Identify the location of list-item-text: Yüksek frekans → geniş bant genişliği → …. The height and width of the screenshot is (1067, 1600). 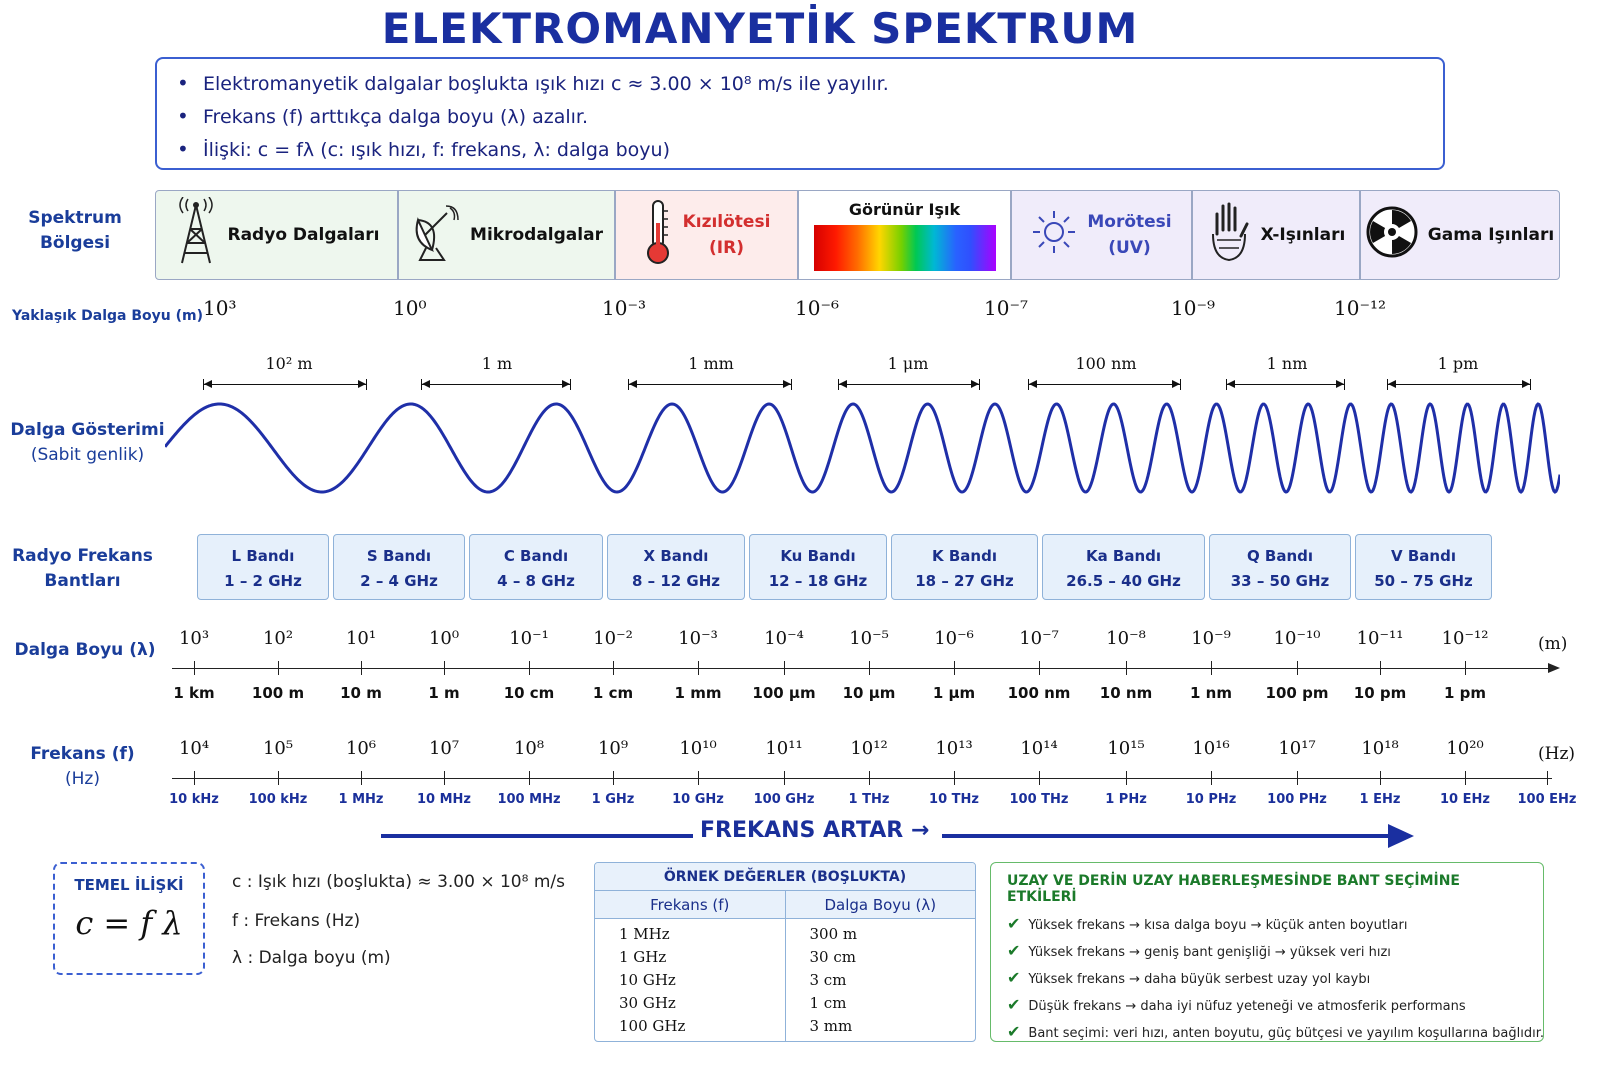
(1209, 952).